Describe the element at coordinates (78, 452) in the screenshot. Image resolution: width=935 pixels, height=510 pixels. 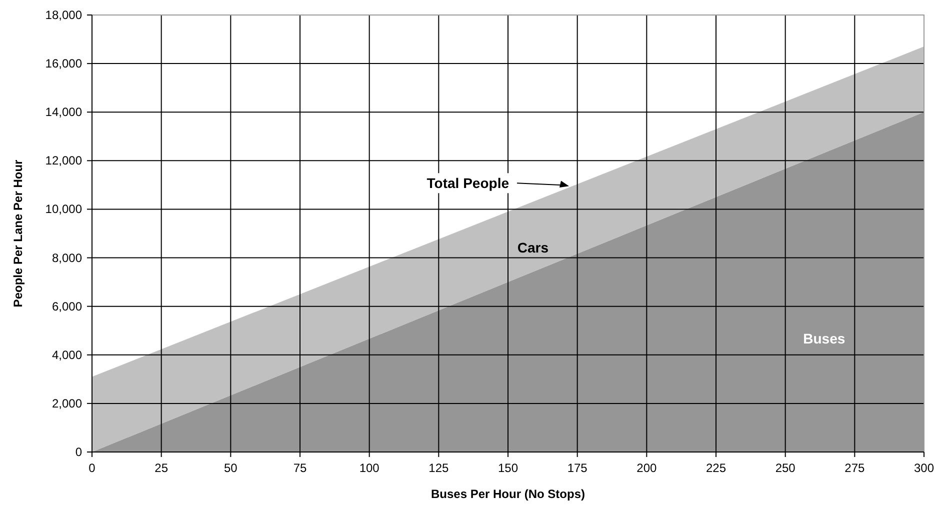
I see `y-tick-label: 0` at that location.